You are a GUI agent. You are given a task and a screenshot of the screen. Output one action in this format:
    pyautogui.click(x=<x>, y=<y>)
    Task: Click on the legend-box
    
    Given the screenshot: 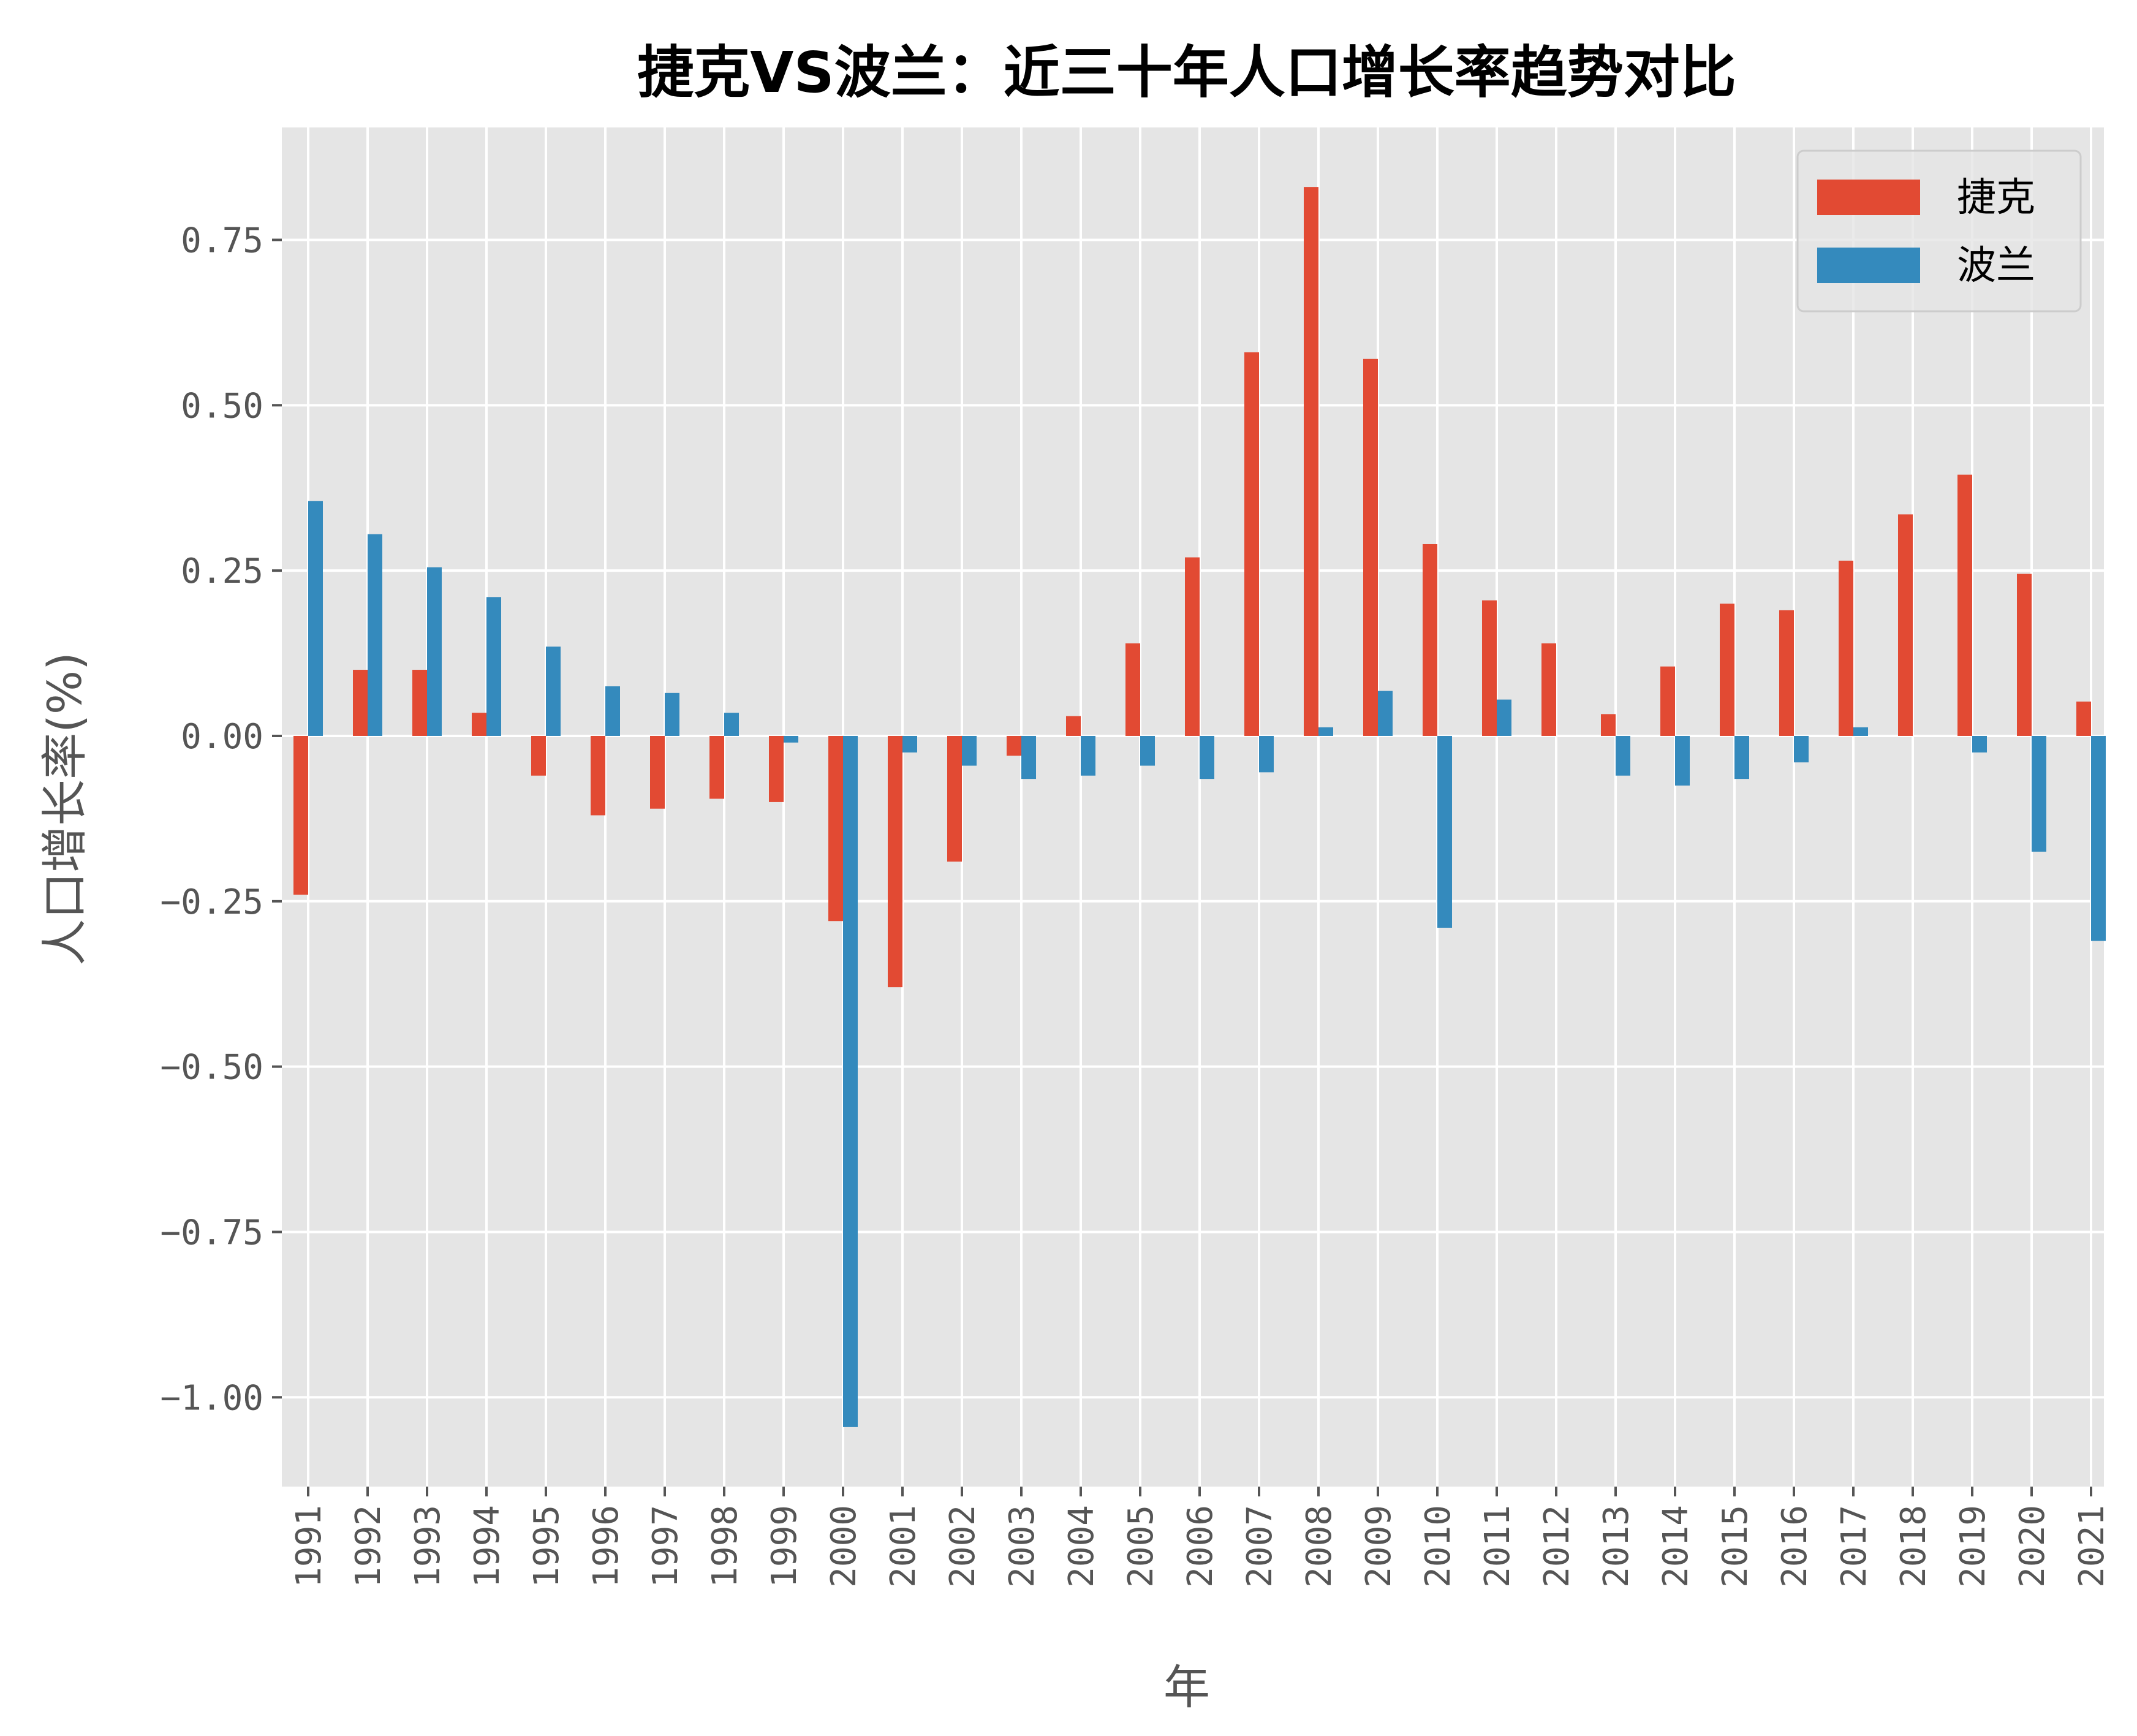 What is the action you would take?
    pyautogui.click(x=1939, y=231)
    